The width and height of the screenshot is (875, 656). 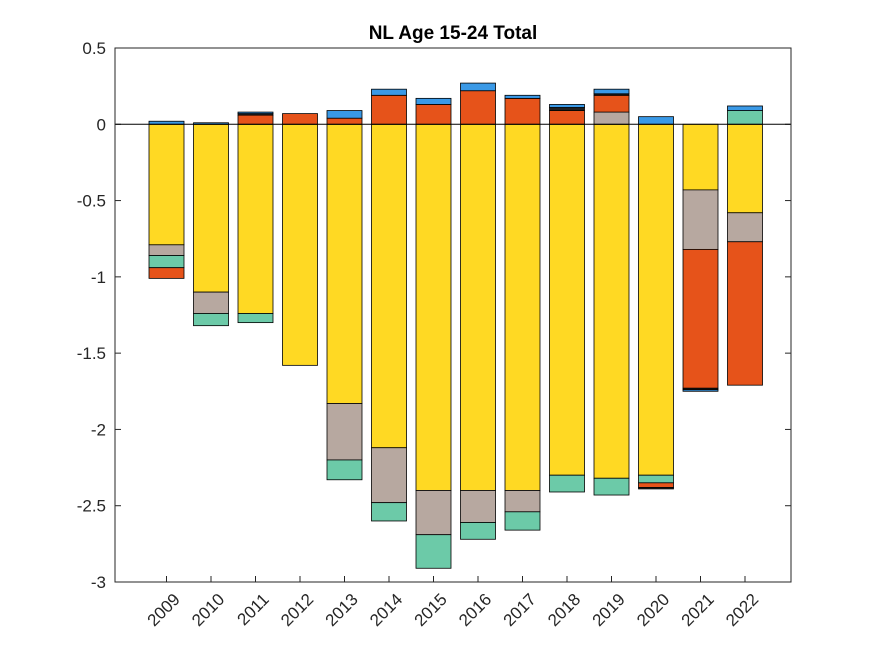 What do you see at coordinates (389, 92) in the screenshot?
I see `bar-2014-blue` at bounding box center [389, 92].